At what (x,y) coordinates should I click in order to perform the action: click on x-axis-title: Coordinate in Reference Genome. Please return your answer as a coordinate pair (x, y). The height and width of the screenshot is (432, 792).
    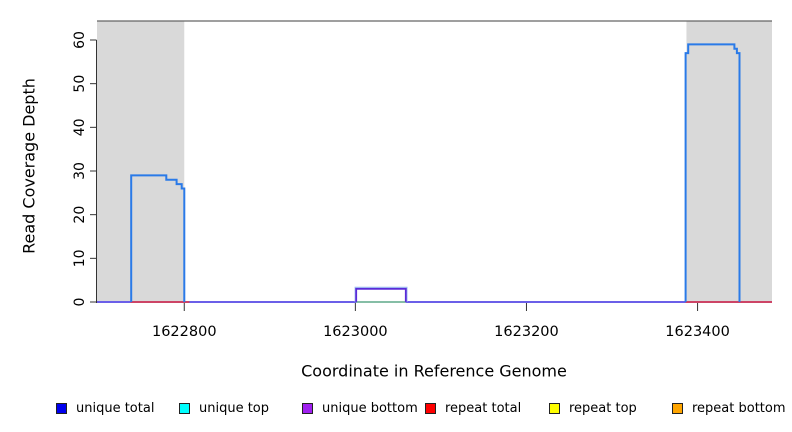
    Looking at the image, I should click on (434, 371).